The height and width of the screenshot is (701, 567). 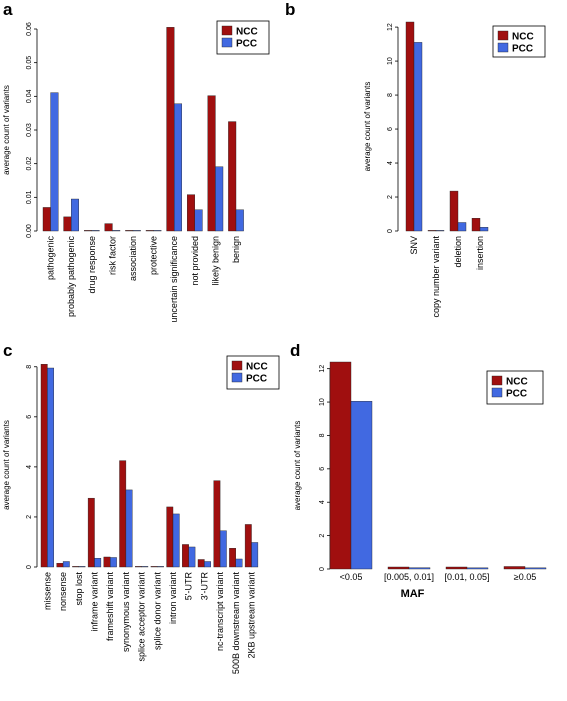 I want to click on x-tick-label: frameshift variant, so click(x=110, y=607).